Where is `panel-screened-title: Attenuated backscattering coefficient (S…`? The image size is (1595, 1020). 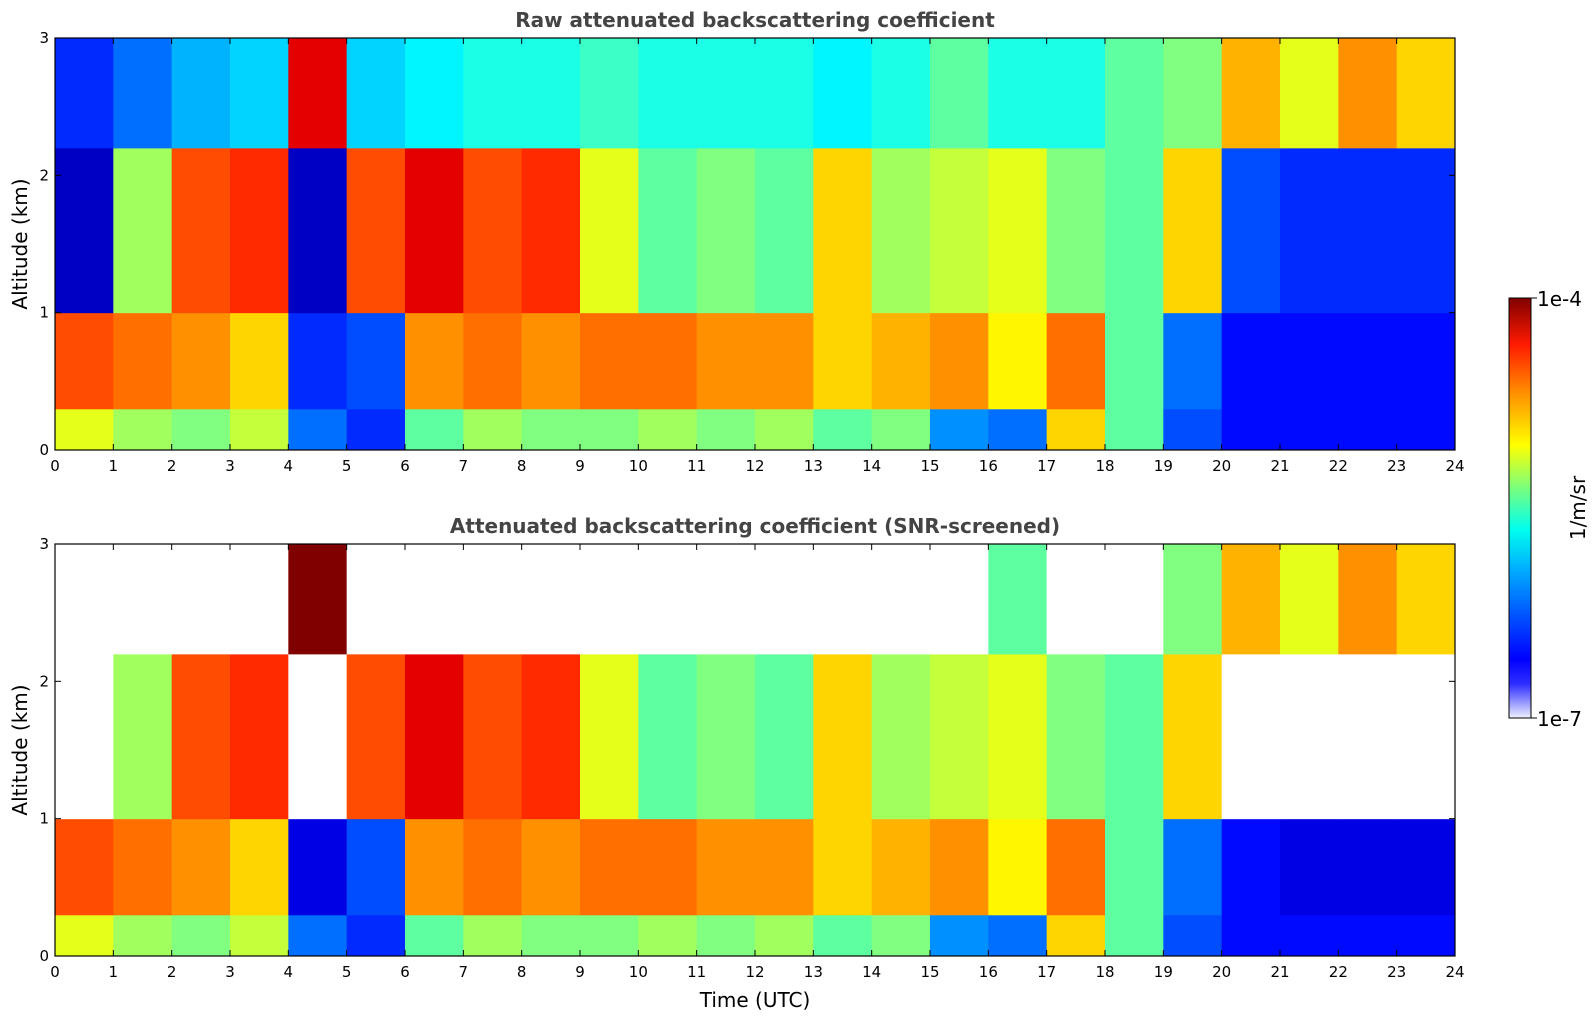
panel-screened-title: Attenuated backscattering coefficient (S… is located at coordinates (755, 526).